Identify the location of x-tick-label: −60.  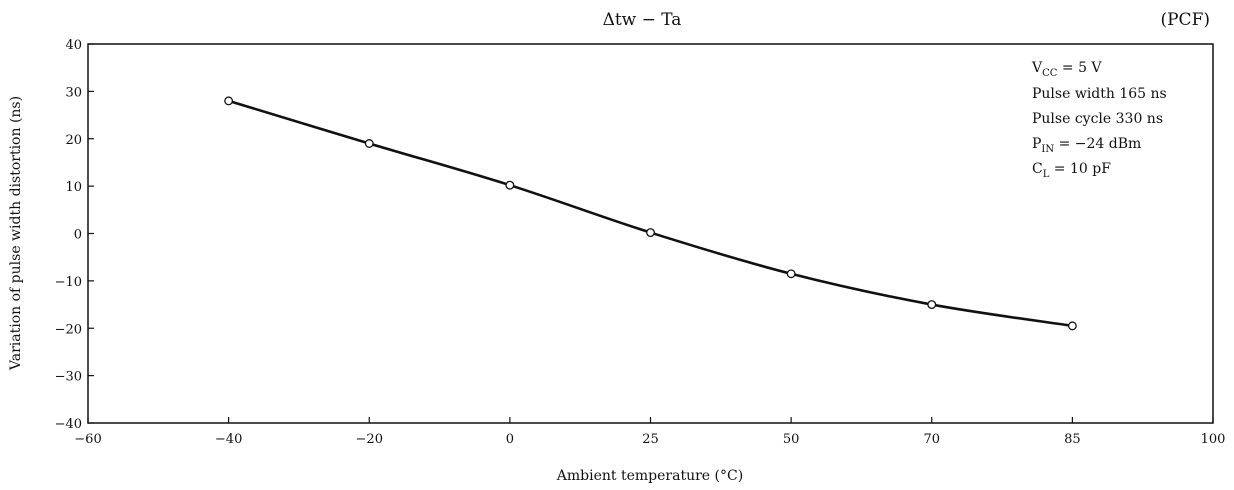
(87, 439).